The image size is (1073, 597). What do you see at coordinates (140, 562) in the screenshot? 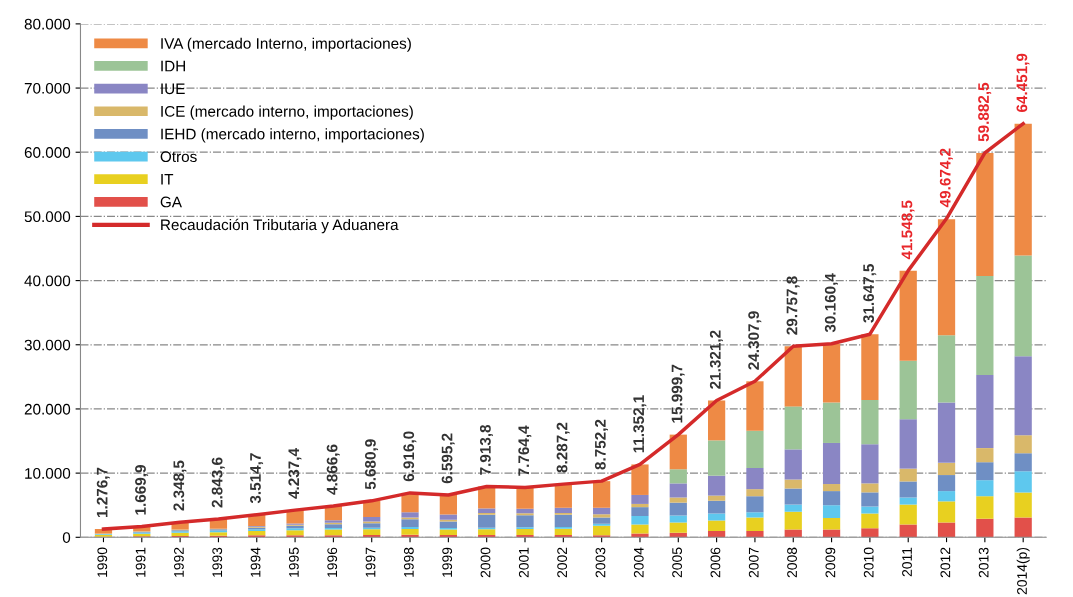
I see `x-tick-label: 1991` at bounding box center [140, 562].